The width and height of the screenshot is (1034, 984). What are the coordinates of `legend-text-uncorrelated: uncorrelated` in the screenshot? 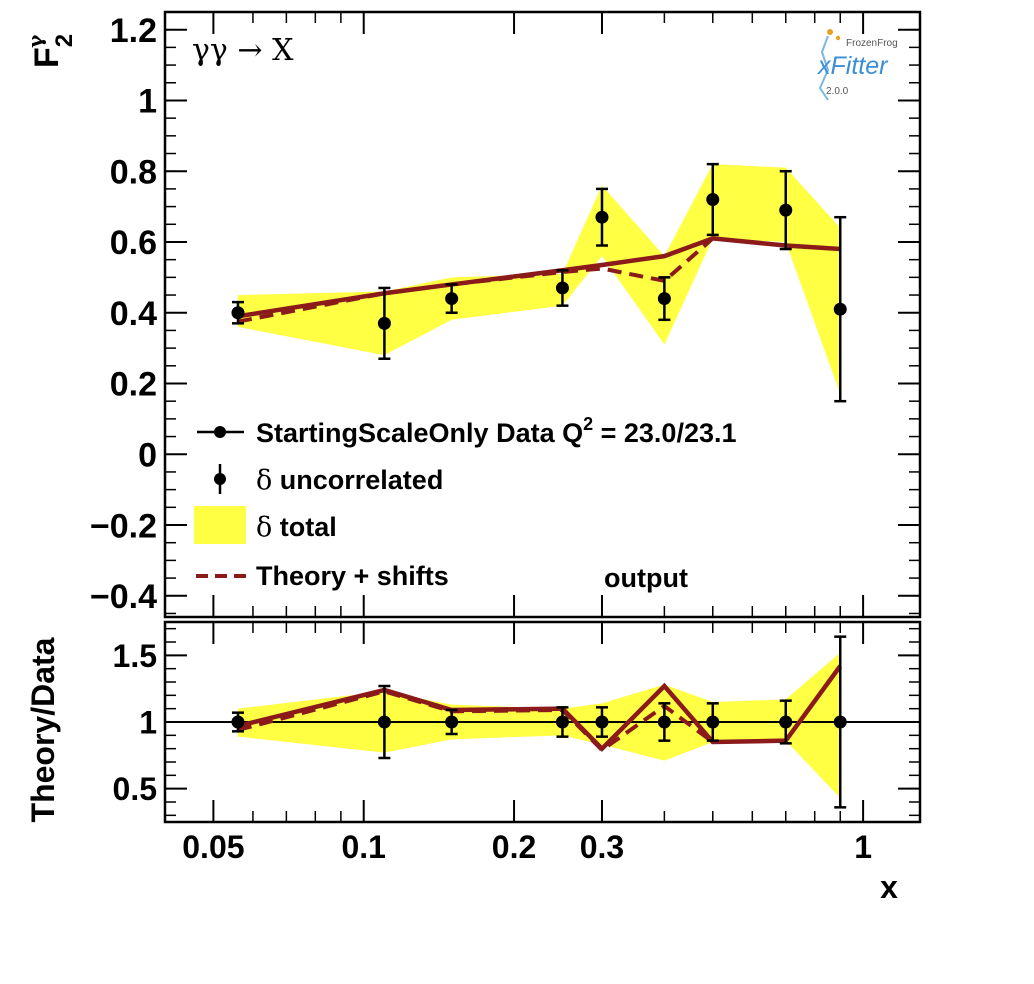 It's located at (357, 480).